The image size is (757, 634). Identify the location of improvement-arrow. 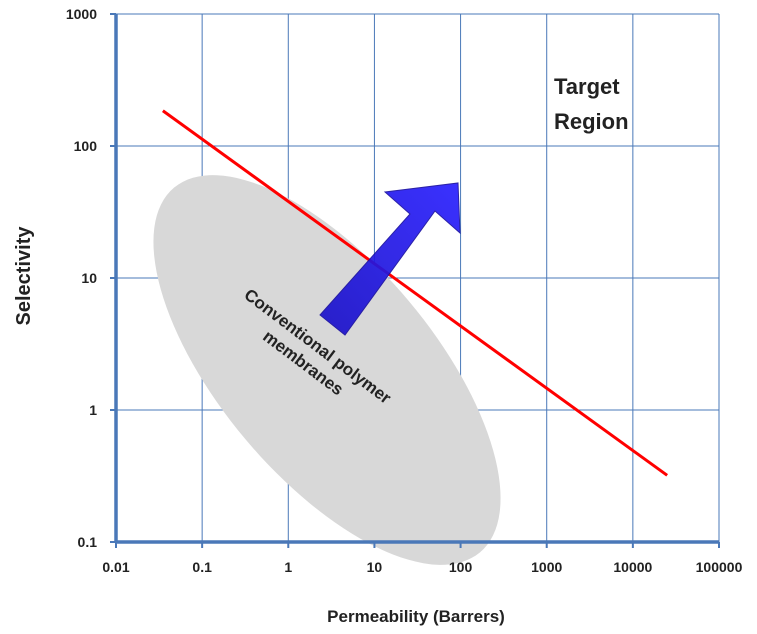
(390, 259).